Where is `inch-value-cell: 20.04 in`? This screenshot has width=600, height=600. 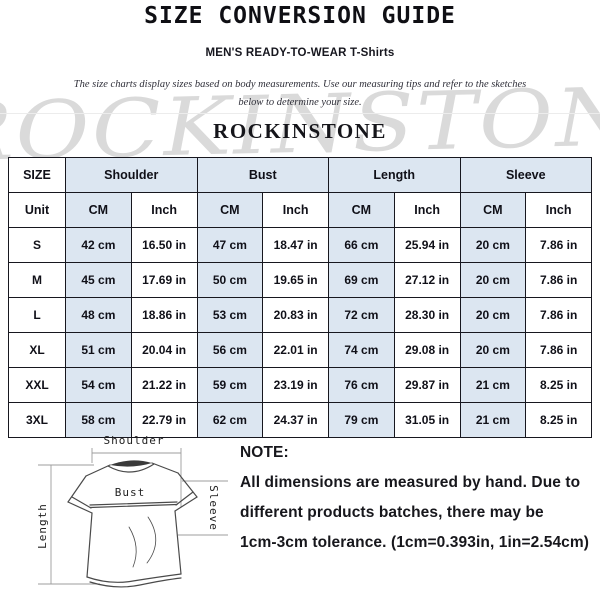 inch-value-cell: 20.04 in is located at coordinates (164, 350).